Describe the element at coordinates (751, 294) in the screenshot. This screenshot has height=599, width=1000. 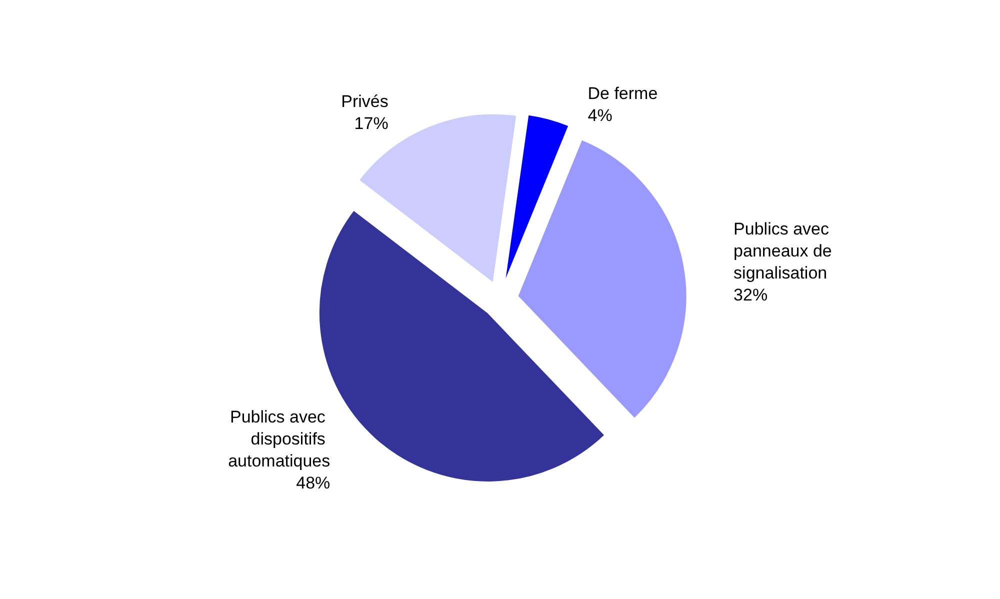
I see `data-label: 32%` at that location.